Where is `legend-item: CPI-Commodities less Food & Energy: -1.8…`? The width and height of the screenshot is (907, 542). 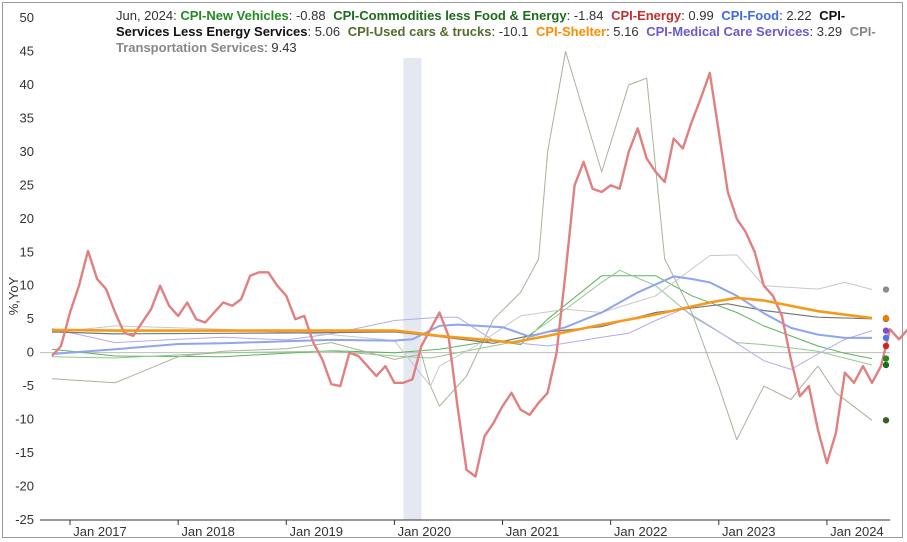 legend-item: CPI-Commodities less Food & Energy: -1.8… is located at coordinates (468, 15).